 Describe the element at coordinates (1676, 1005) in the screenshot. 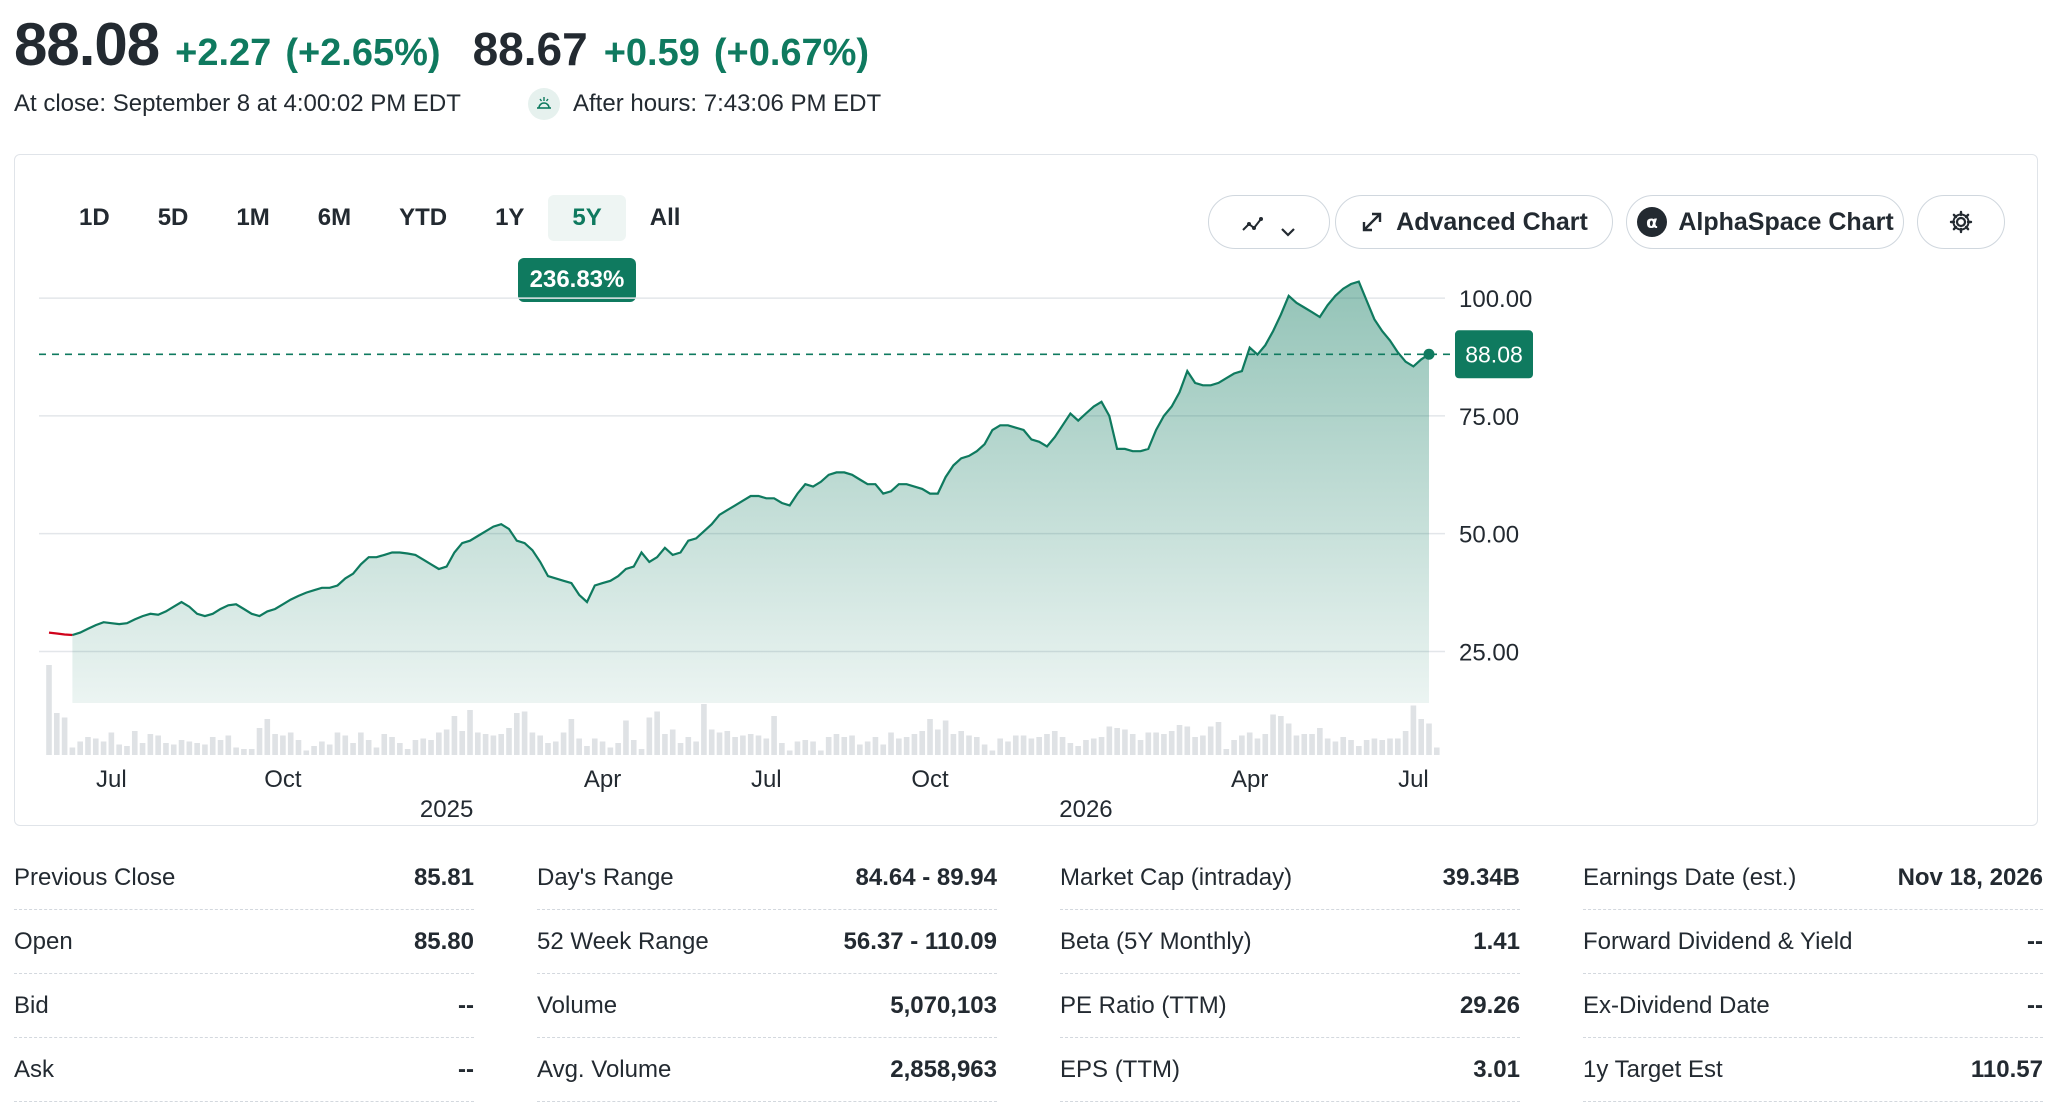

I see `stat-label: Ex-Dividend Date` at that location.